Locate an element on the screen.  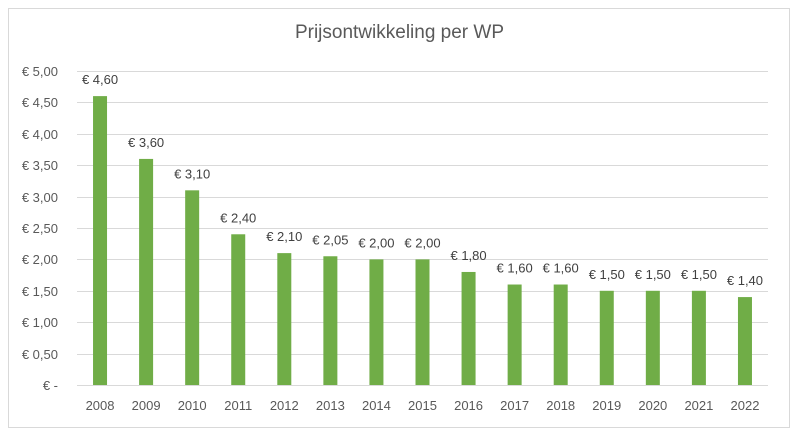
data-label-2020: € 1,50 is located at coordinates (653, 274).